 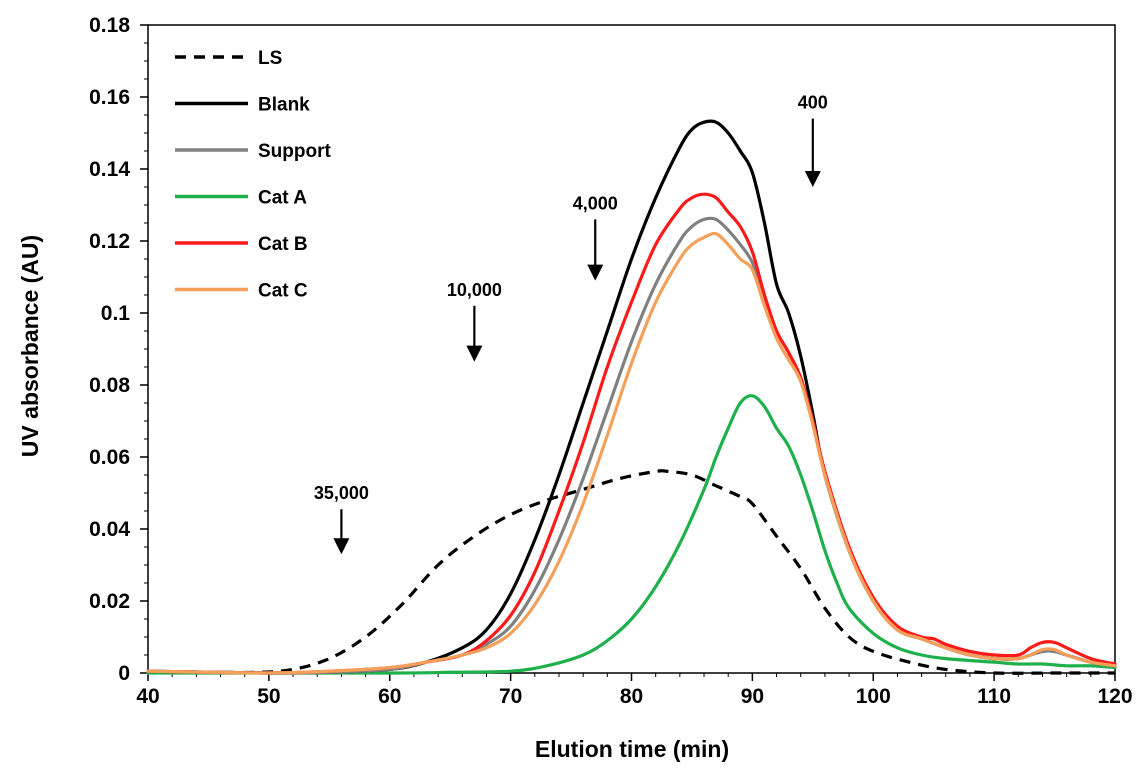 What do you see at coordinates (109, 457) in the screenshot?
I see `y-tick-label: 0.06` at bounding box center [109, 457].